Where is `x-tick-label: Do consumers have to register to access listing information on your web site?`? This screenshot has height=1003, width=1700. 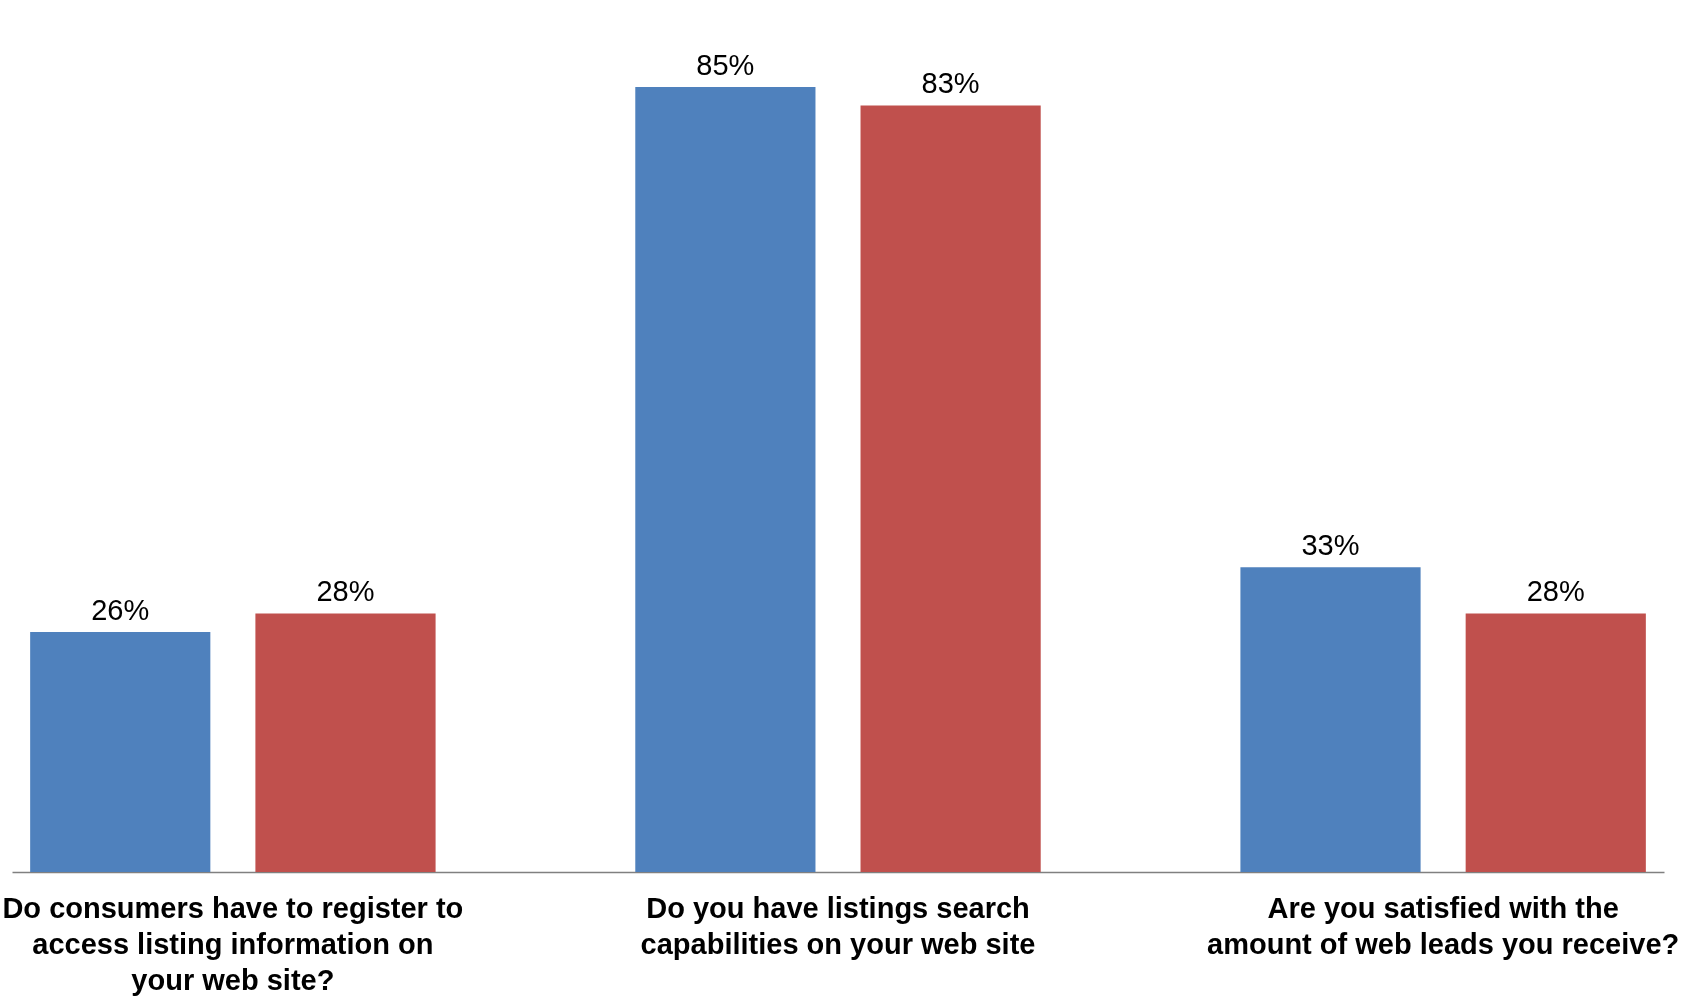
x-tick-label: Do consumers have to register to access listing information on your web site? is located at coordinates (233, 943).